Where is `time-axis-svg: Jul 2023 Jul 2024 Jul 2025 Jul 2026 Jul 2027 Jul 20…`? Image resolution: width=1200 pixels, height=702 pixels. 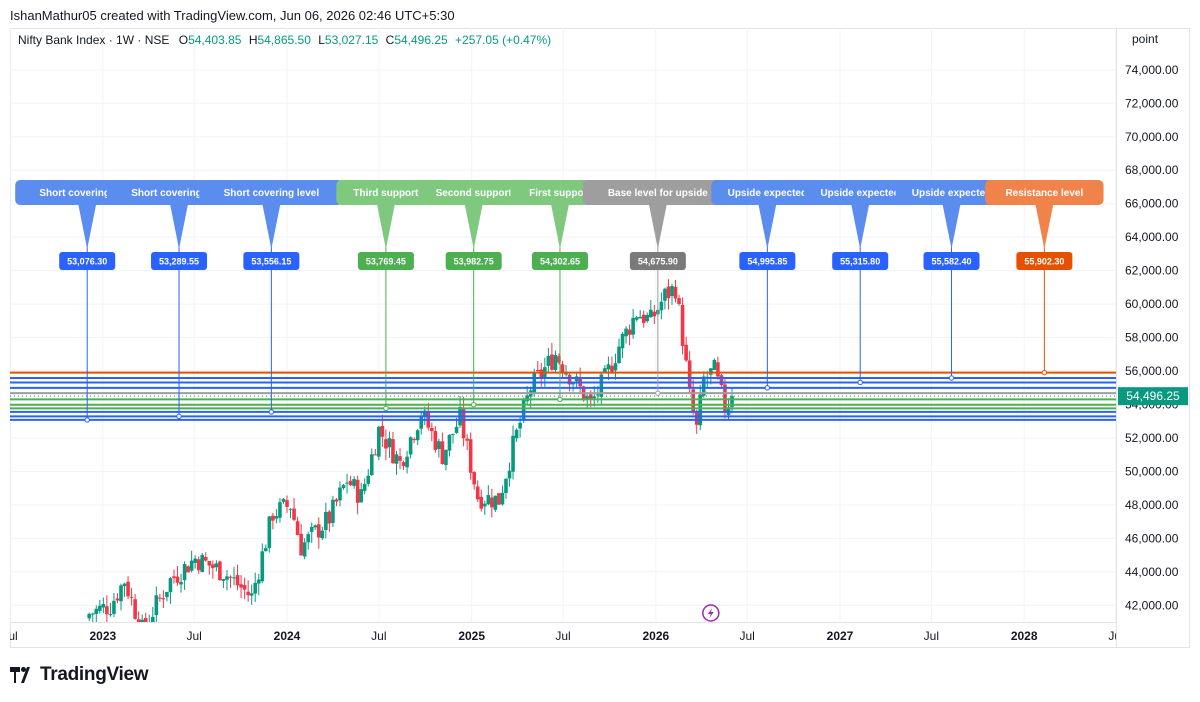 time-axis-svg: Jul 2023 Jul 2024 Jul 2025 Jul 2026 Jul 2027 Jul 20… is located at coordinates (562, 636).